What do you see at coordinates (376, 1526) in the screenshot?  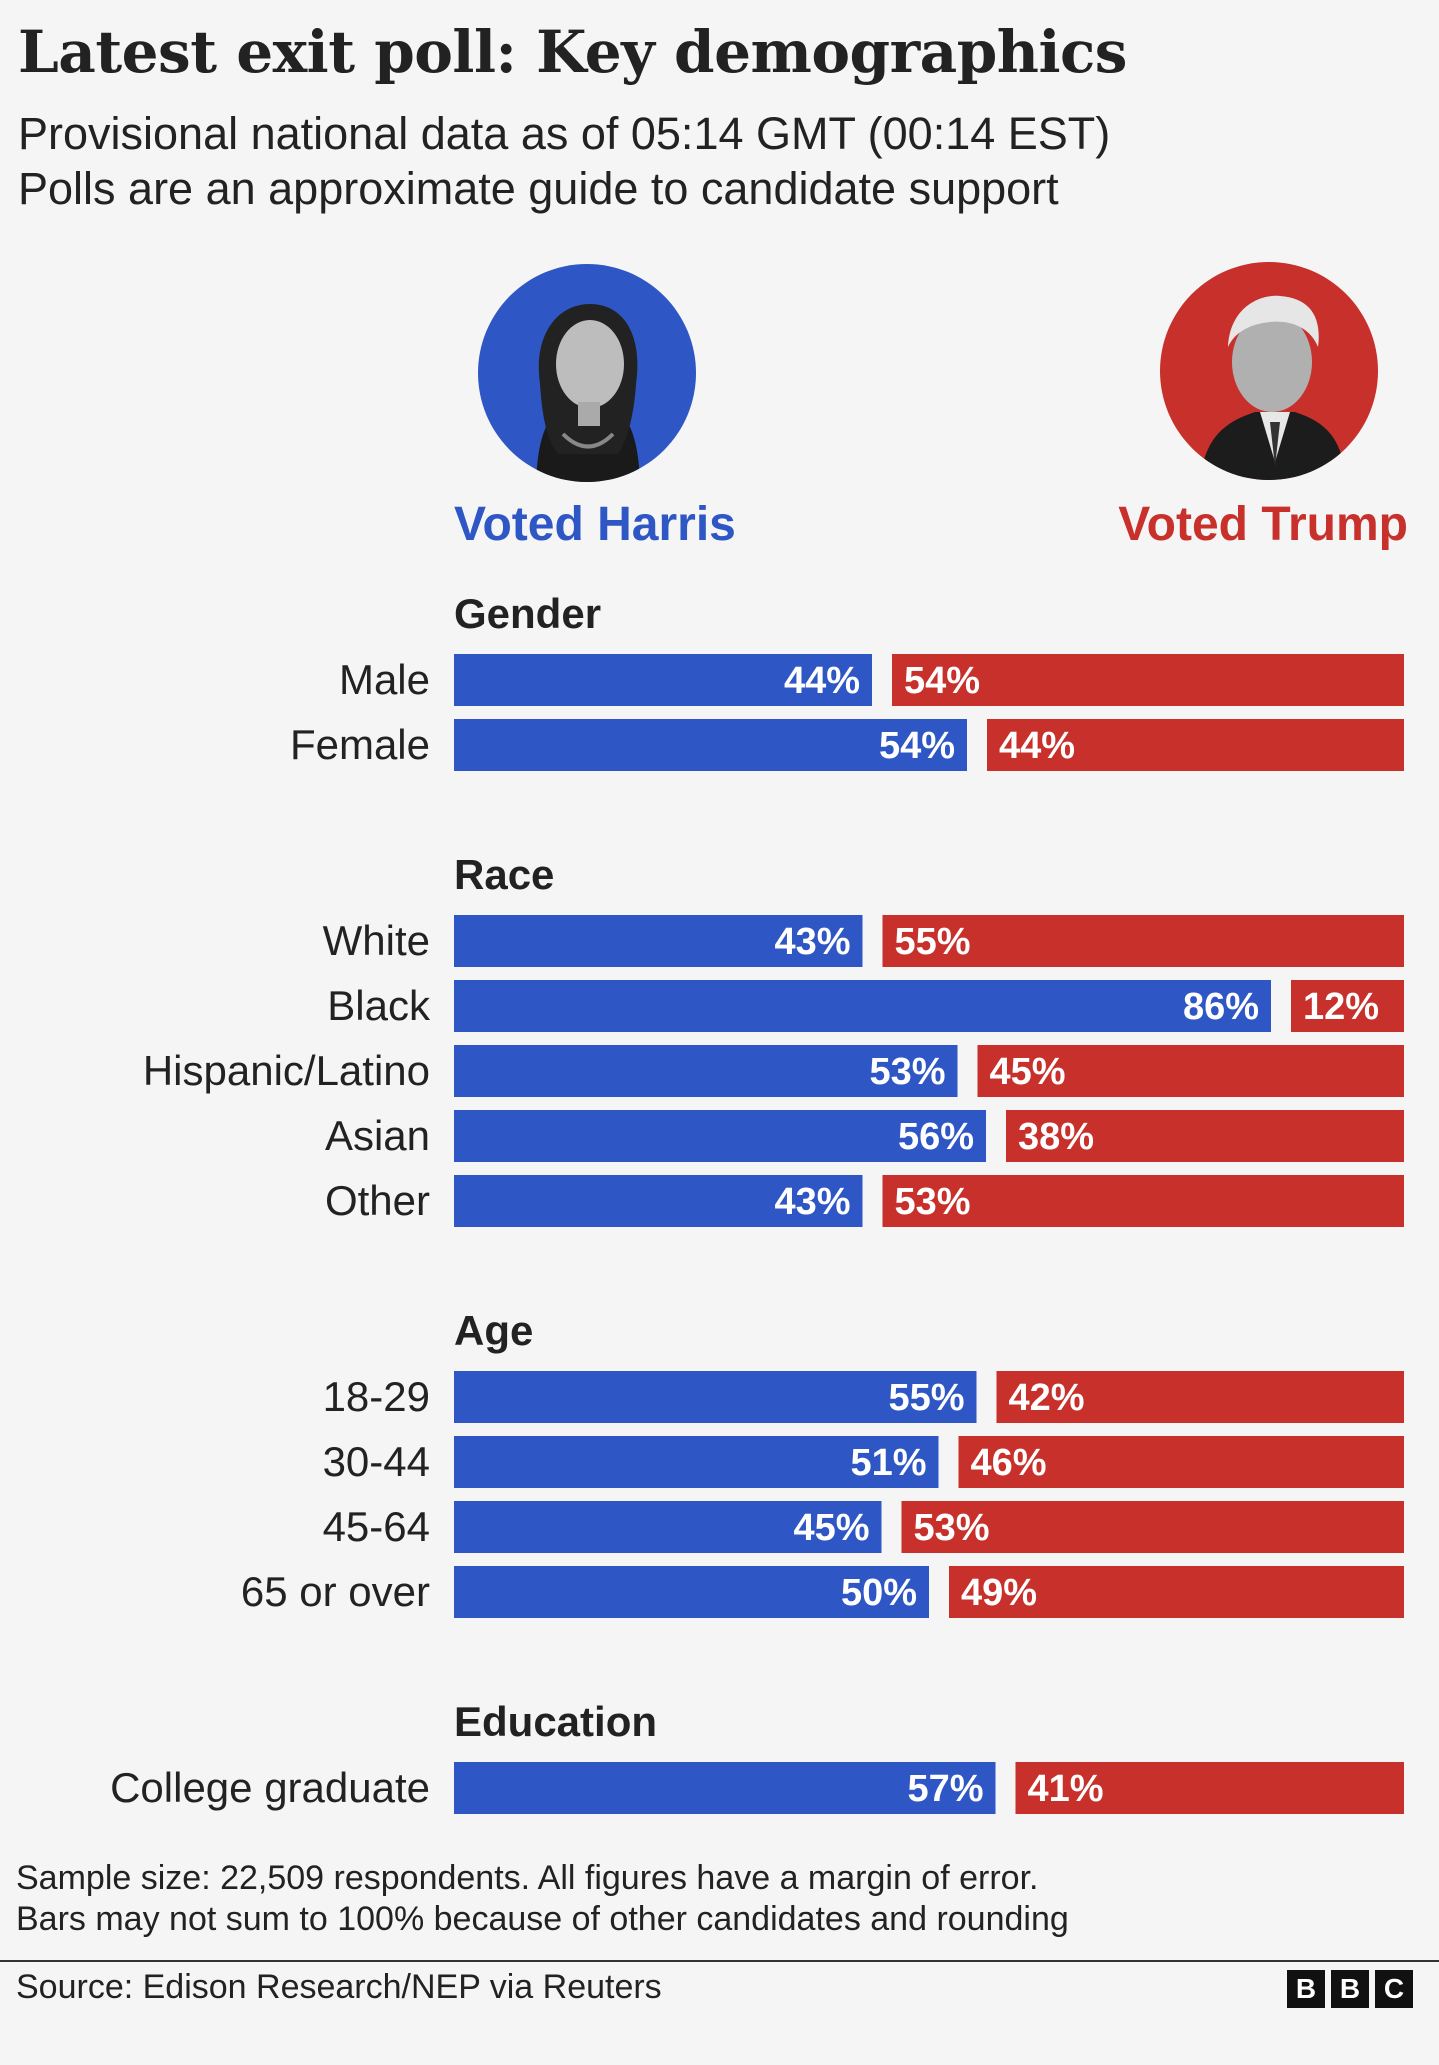 I see `row-label: 45-64` at bounding box center [376, 1526].